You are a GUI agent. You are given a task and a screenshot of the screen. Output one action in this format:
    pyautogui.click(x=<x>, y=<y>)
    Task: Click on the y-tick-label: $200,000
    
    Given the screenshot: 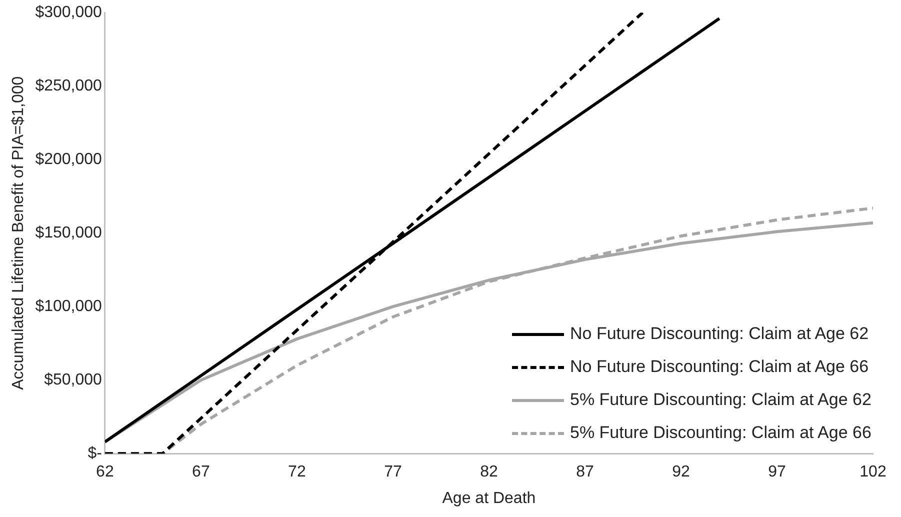 What is the action you would take?
    pyautogui.click(x=68, y=159)
    